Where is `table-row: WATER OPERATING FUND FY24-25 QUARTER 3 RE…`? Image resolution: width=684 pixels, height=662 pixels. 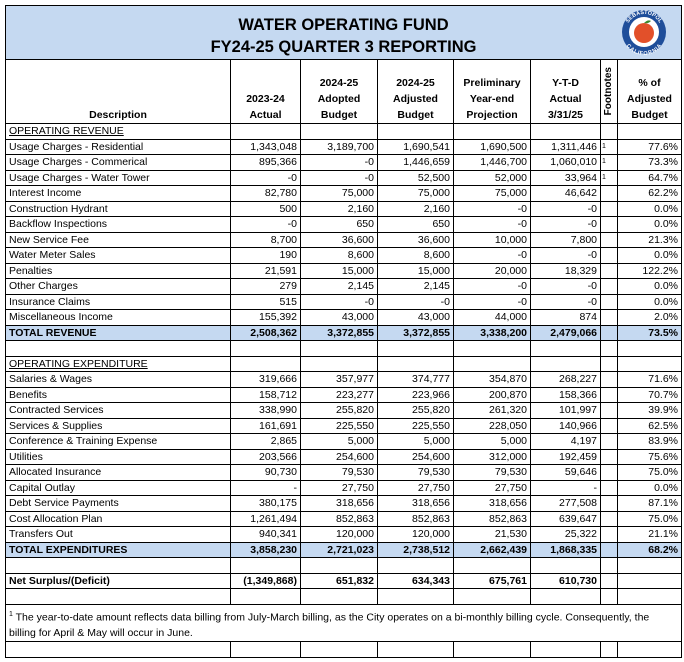
table-row: WATER OPERATING FUND FY24-25 QUARTER 3 RE… is located at coordinates (343, 32).